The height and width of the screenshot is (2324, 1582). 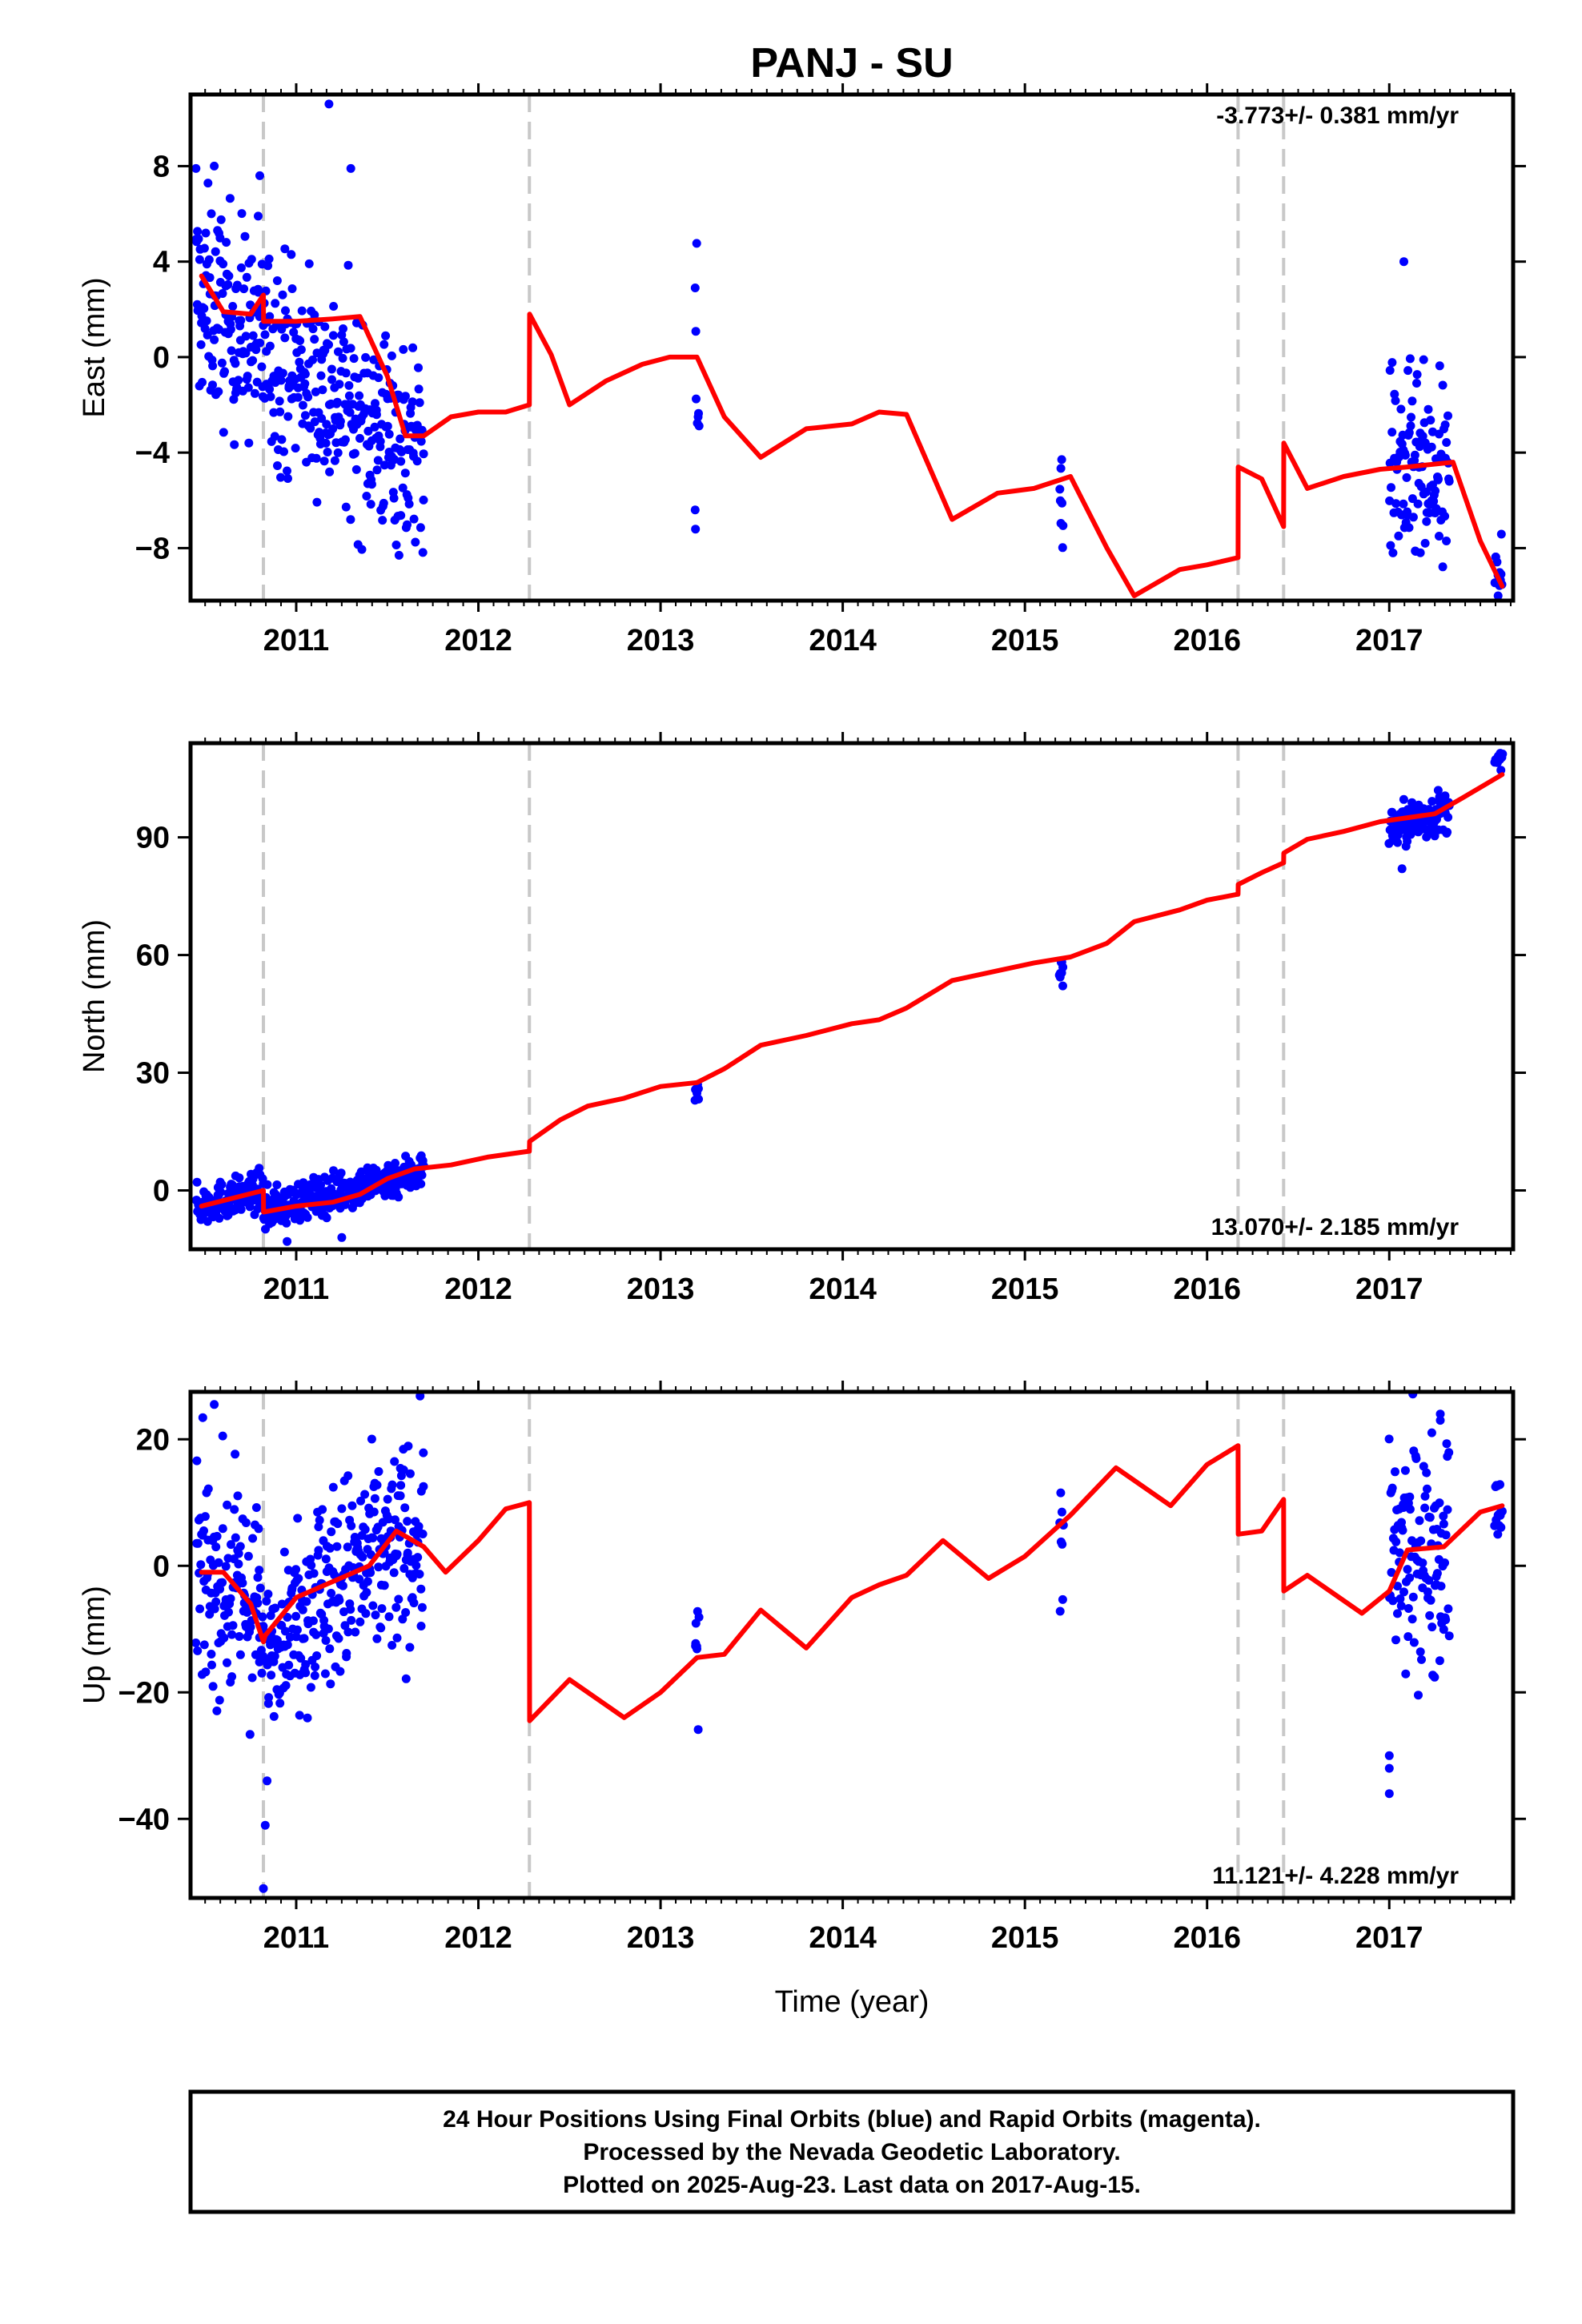 I want to click on footer-box, so click(x=852, y=2151).